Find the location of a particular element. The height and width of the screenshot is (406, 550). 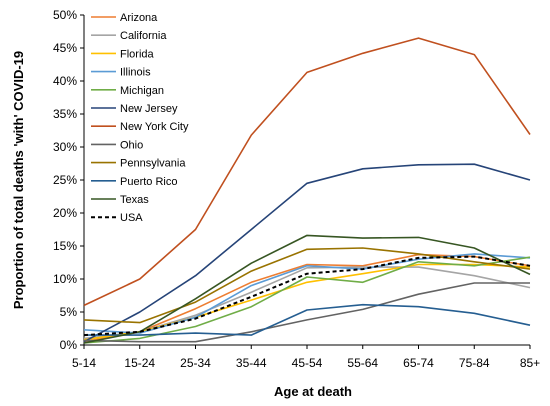

y-tick-label: 20% is located at coordinates (65, 213).